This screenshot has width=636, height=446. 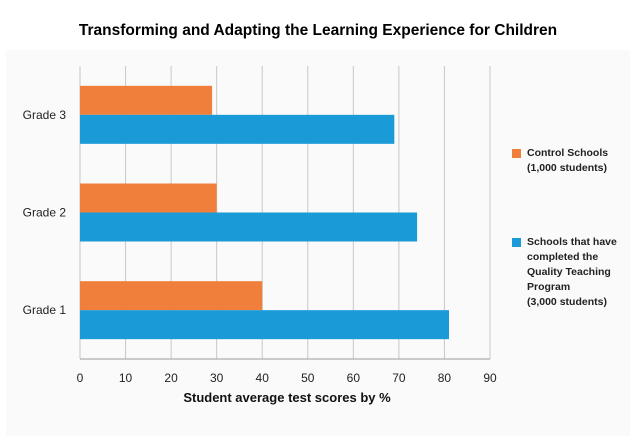 What do you see at coordinates (445, 378) in the screenshot?
I see `x-tick-label-80: 80` at bounding box center [445, 378].